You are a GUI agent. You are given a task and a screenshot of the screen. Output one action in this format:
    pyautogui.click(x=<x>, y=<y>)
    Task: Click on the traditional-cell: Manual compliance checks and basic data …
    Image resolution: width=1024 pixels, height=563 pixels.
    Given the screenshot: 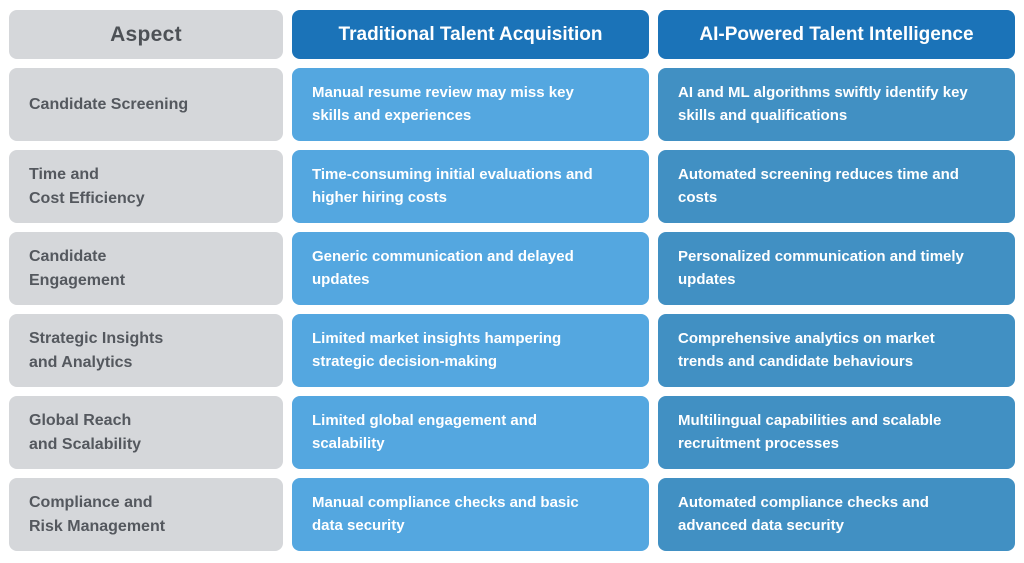 What is the action you would take?
    pyautogui.click(x=470, y=514)
    